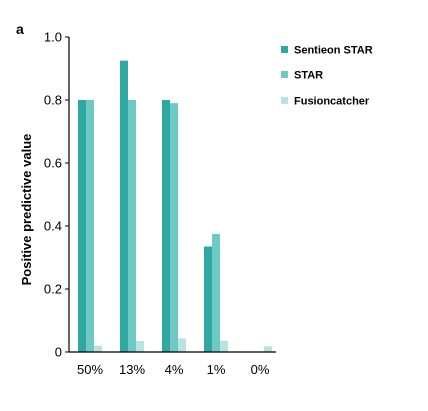 Image resolution: width=428 pixels, height=411 pixels. What do you see at coordinates (53, 163) in the screenshot?
I see `y-tick-label: 0.6` at bounding box center [53, 163].